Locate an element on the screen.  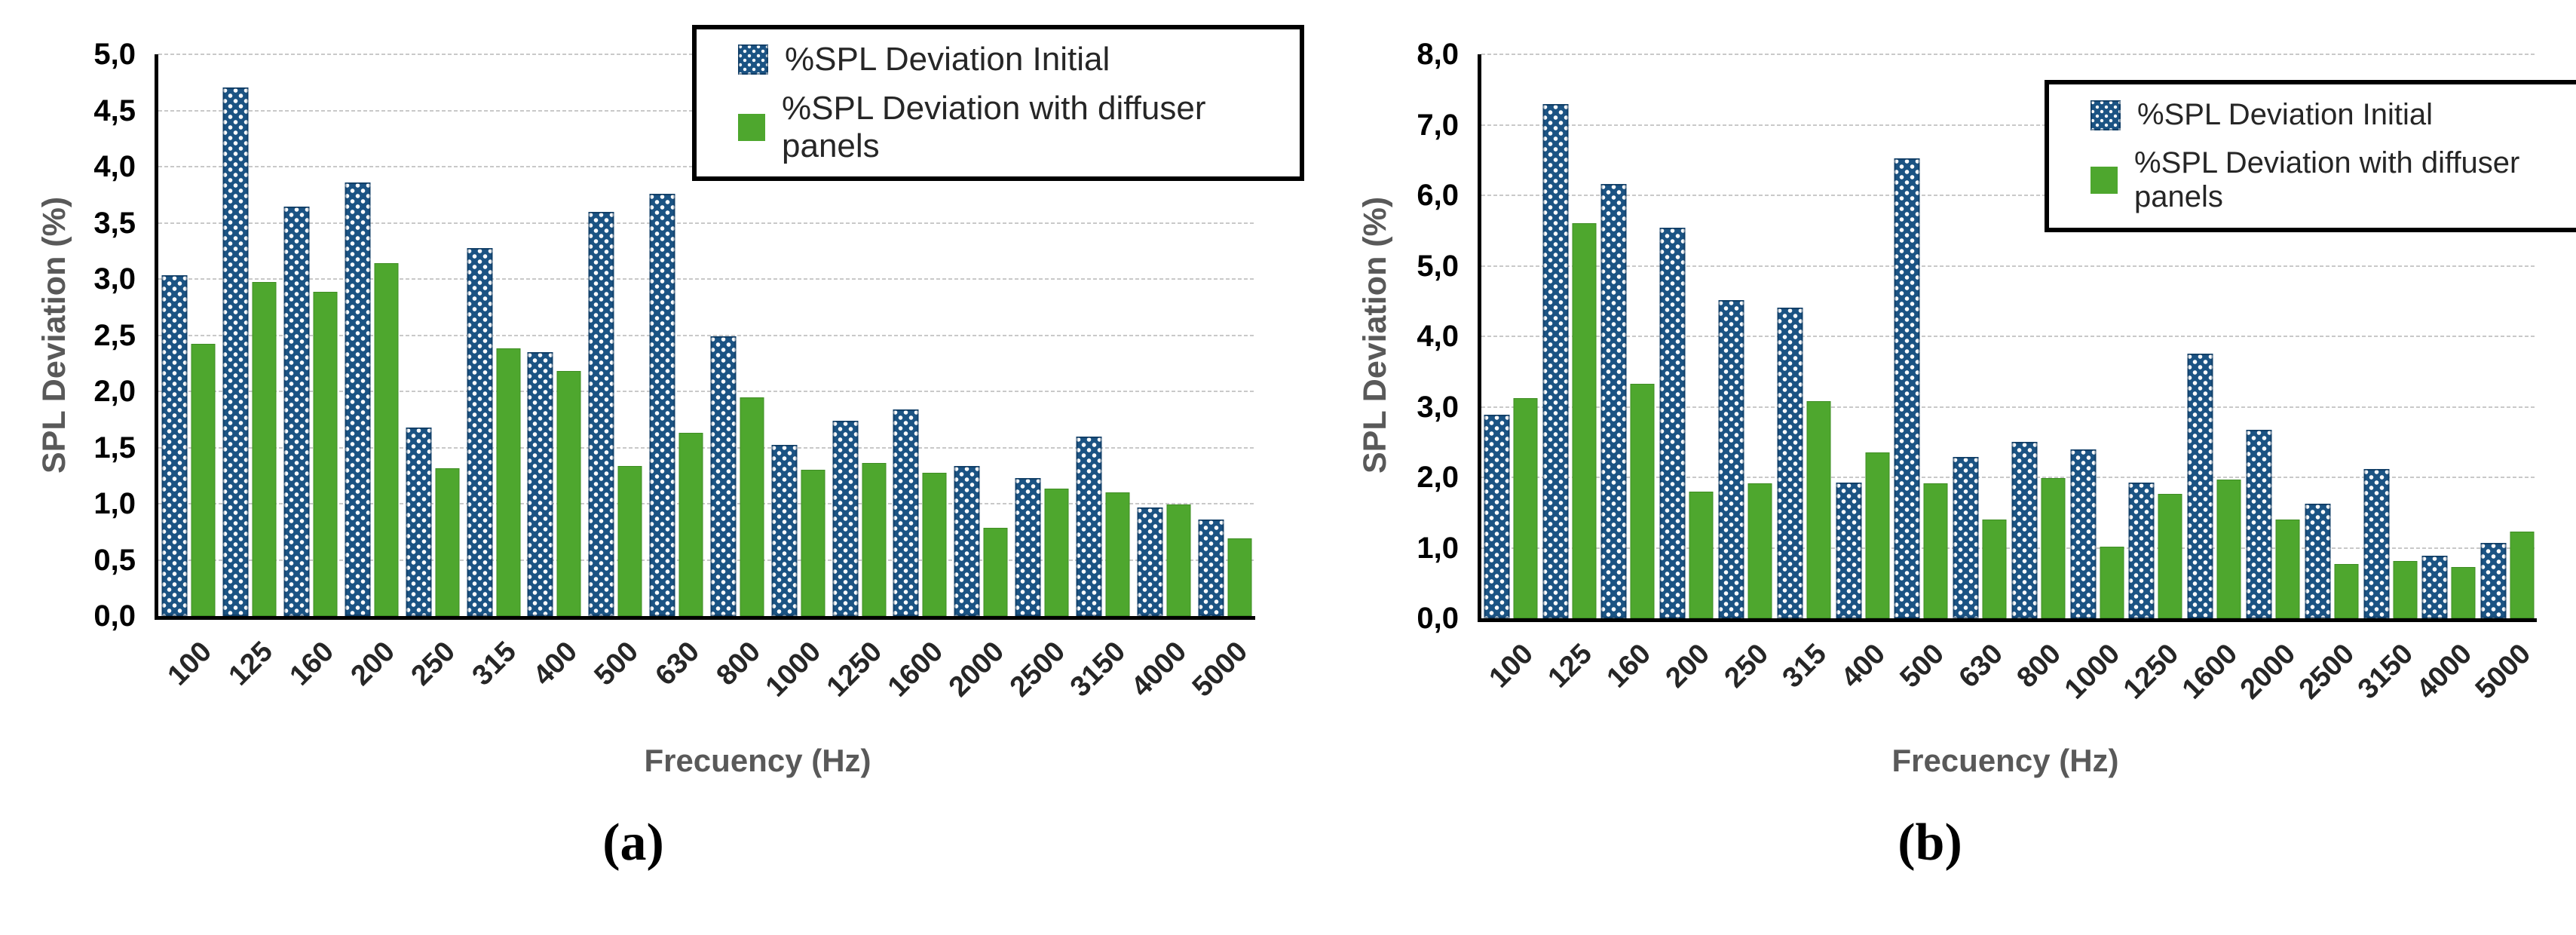
y-tick-label: 4,5 is located at coordinates (114, 110).